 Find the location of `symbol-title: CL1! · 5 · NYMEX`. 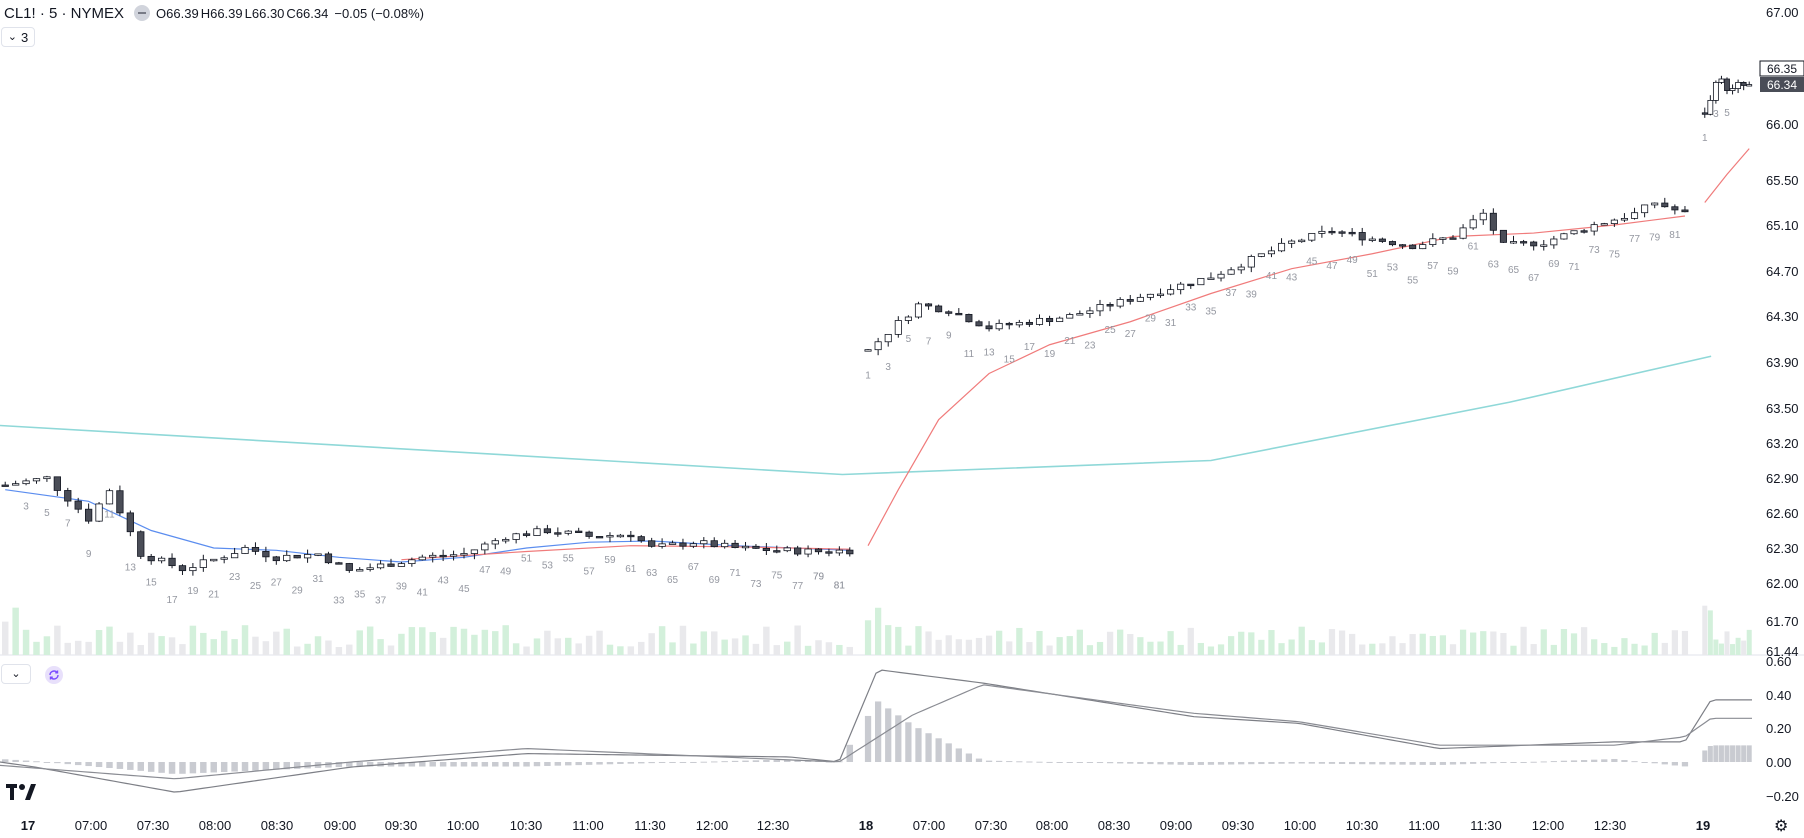

symbol-title: CL1! · 5 · NYMEX is located at coordinates (64, 13).